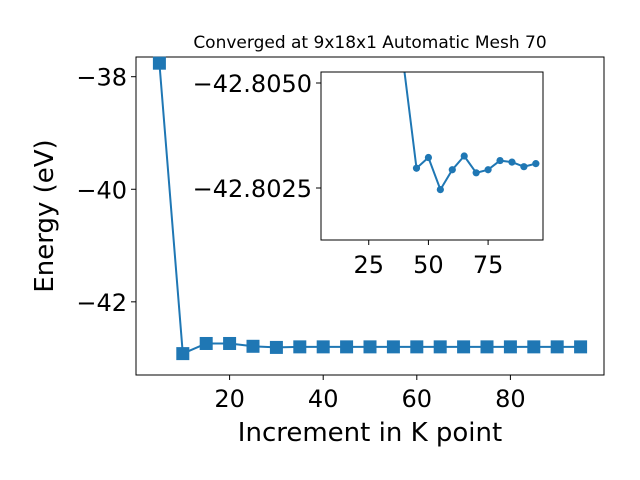 This screenshot has height=480, width=640. What do you see at coordinates (101, 303) in the screenshot?
I see `main-y-tick-label: −42` at bounding box center [101, 303].